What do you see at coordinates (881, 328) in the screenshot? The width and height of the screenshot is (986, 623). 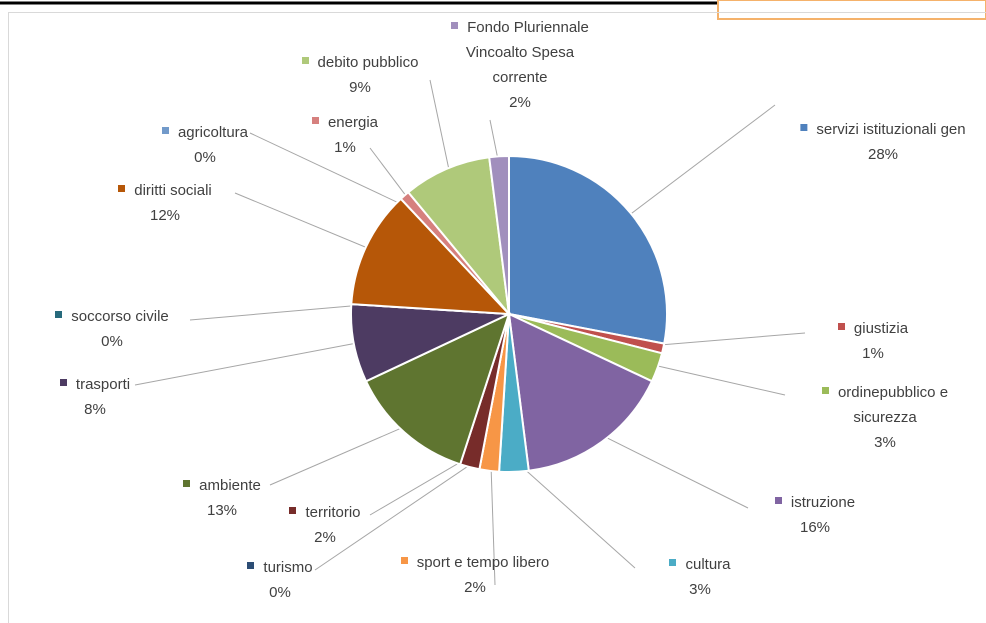 I see `category-label: giustizia` at bounding box center [881, 328].